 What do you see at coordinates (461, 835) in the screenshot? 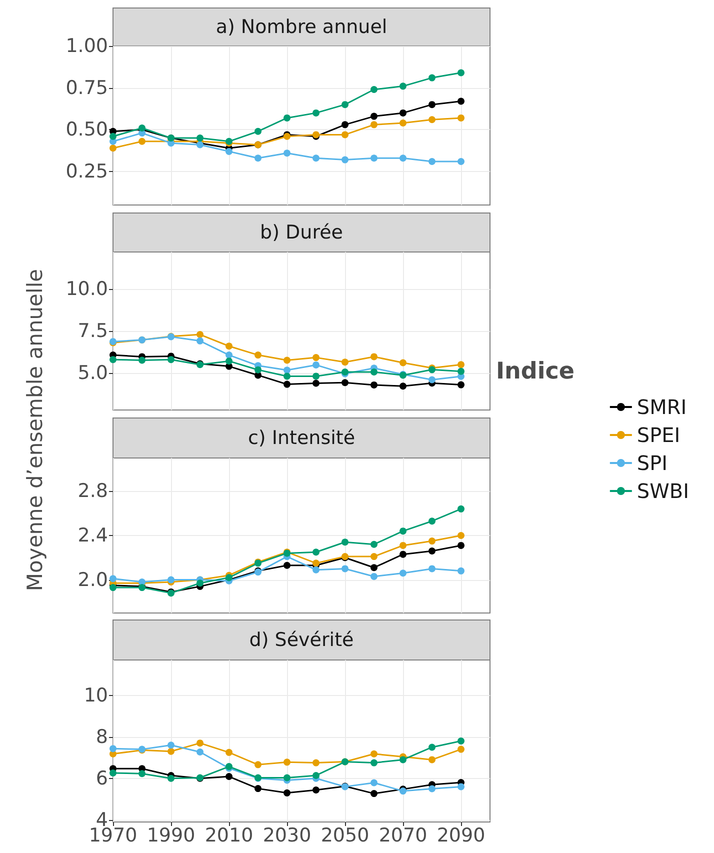
I see `x-tick-label: 2090` at bounding box center [461, 835].